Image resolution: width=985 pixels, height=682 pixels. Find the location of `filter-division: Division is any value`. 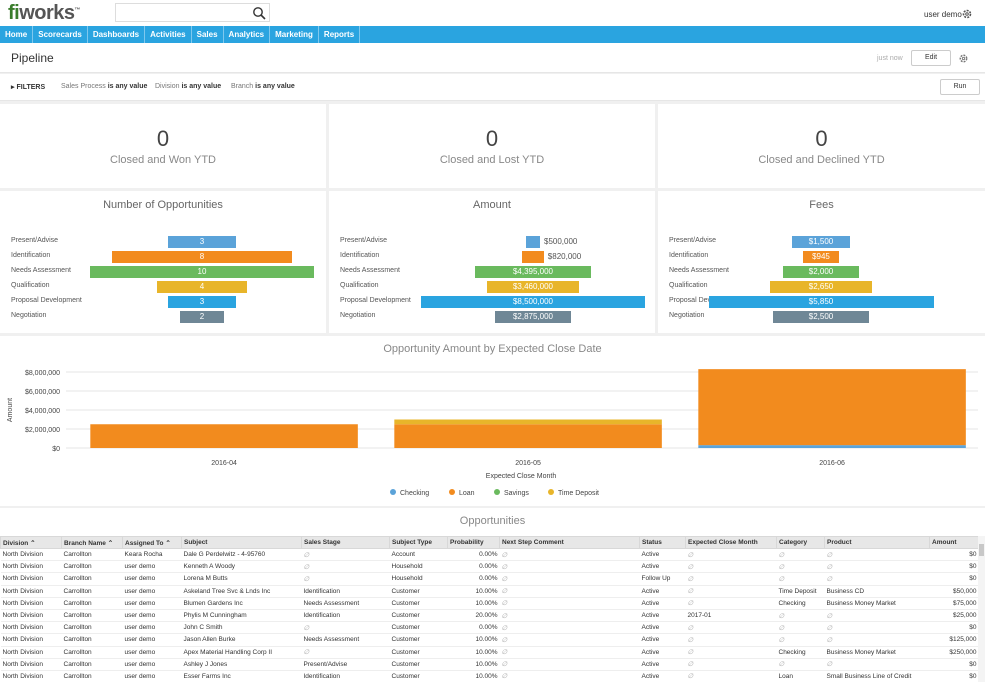

filter-division: Division is any value is located at coordinates (188, 86).